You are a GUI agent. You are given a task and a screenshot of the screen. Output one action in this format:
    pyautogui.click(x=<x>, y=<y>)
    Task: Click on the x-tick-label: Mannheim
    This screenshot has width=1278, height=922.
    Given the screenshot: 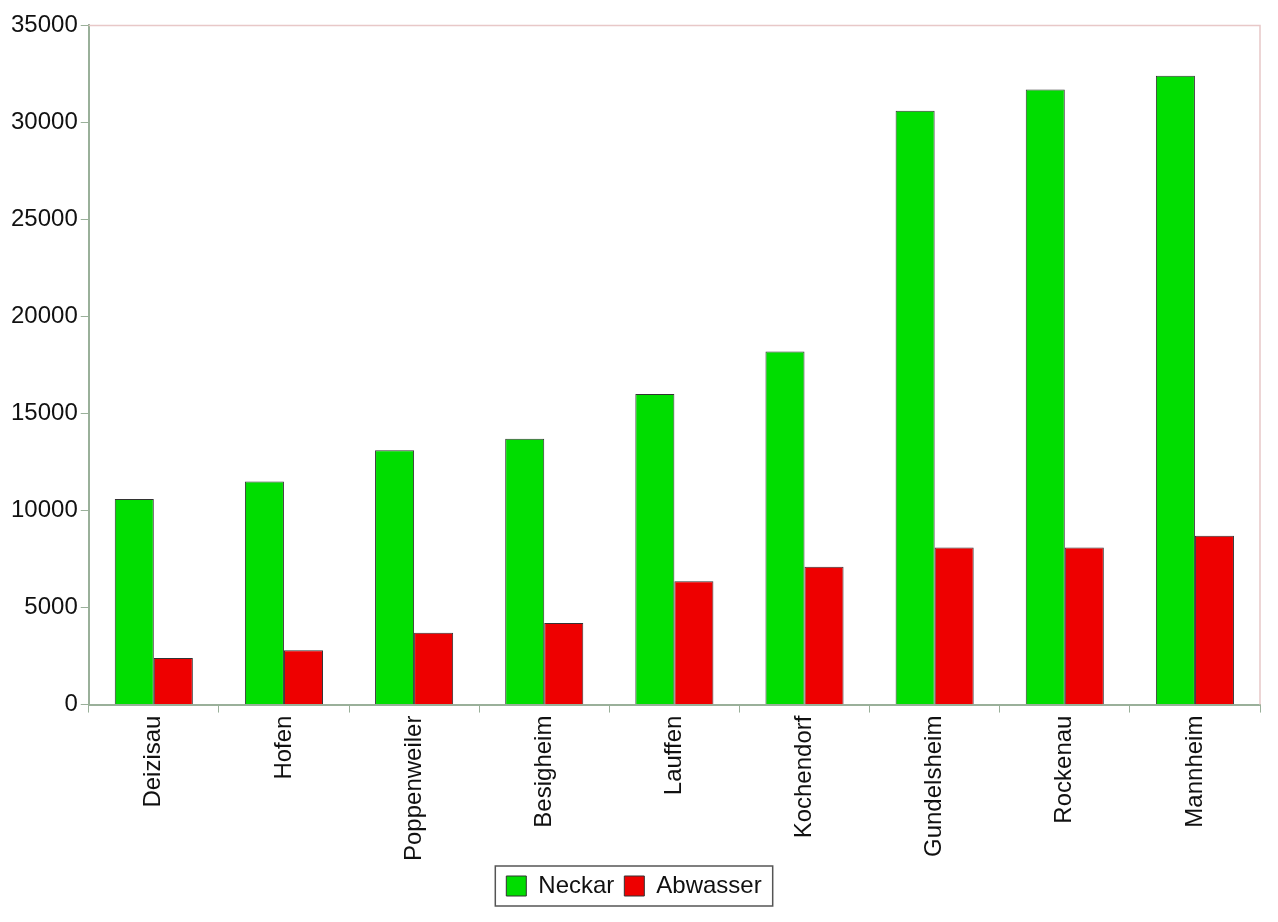 What is the action you would take?
    pyautogui.click(x=1193, y=771)
    